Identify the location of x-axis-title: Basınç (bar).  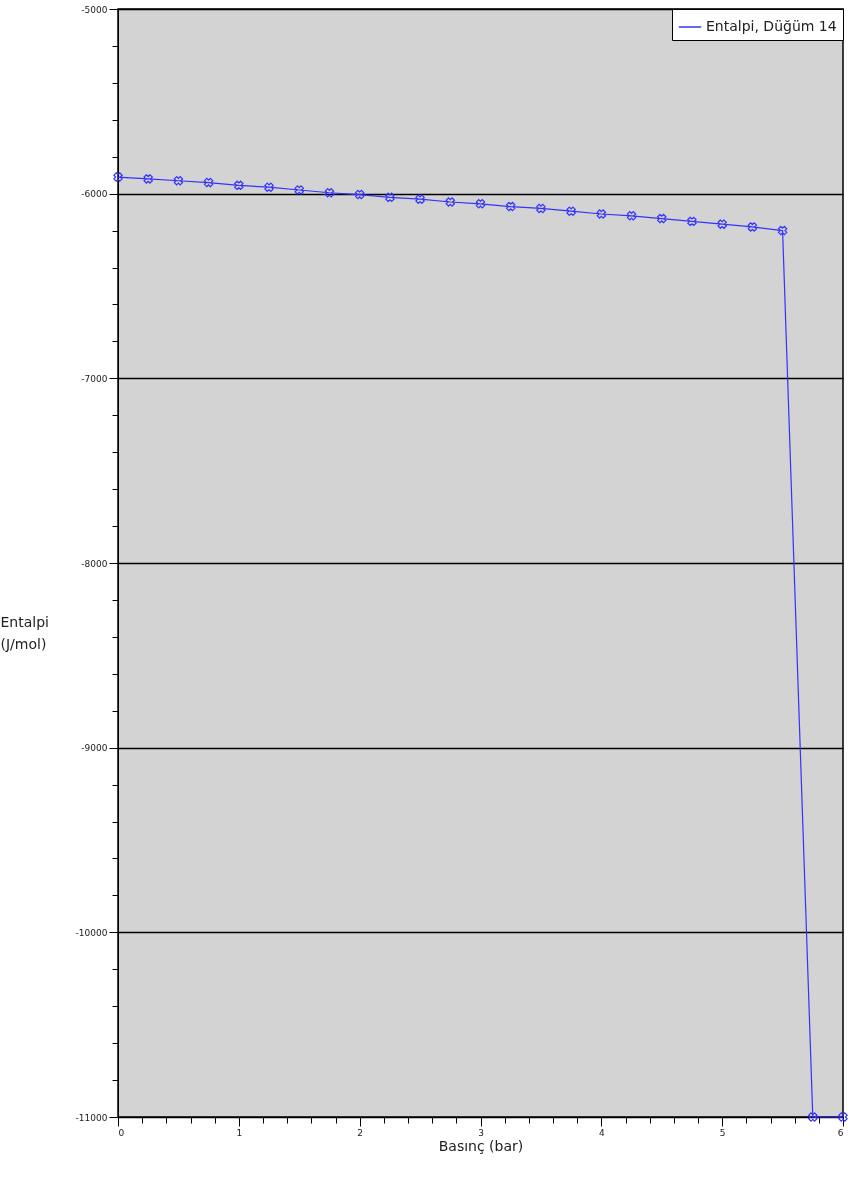
(481, 1145).